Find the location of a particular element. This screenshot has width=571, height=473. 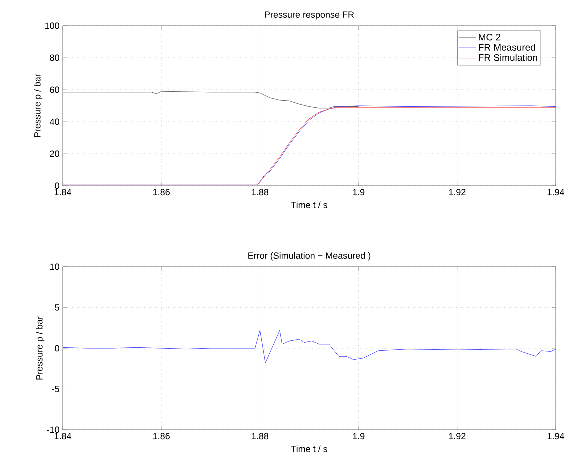

y-tick-label: 80 is located at coordinates (55, 58).